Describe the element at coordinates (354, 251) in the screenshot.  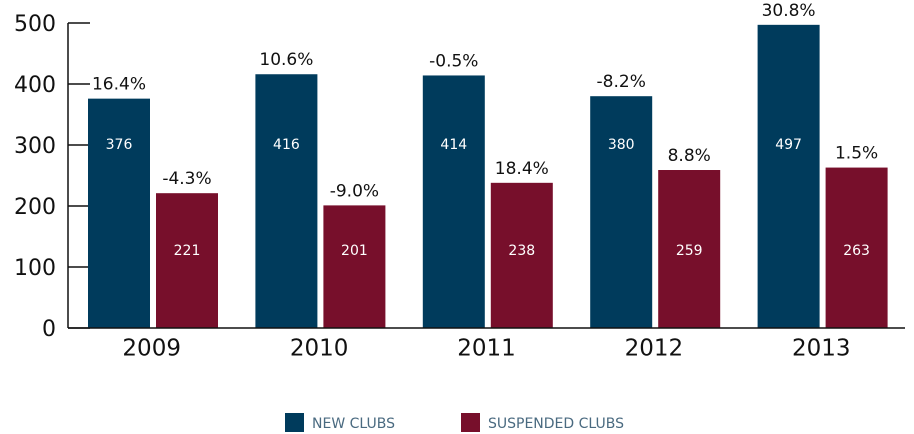
I see `value-label: 201` at that location.